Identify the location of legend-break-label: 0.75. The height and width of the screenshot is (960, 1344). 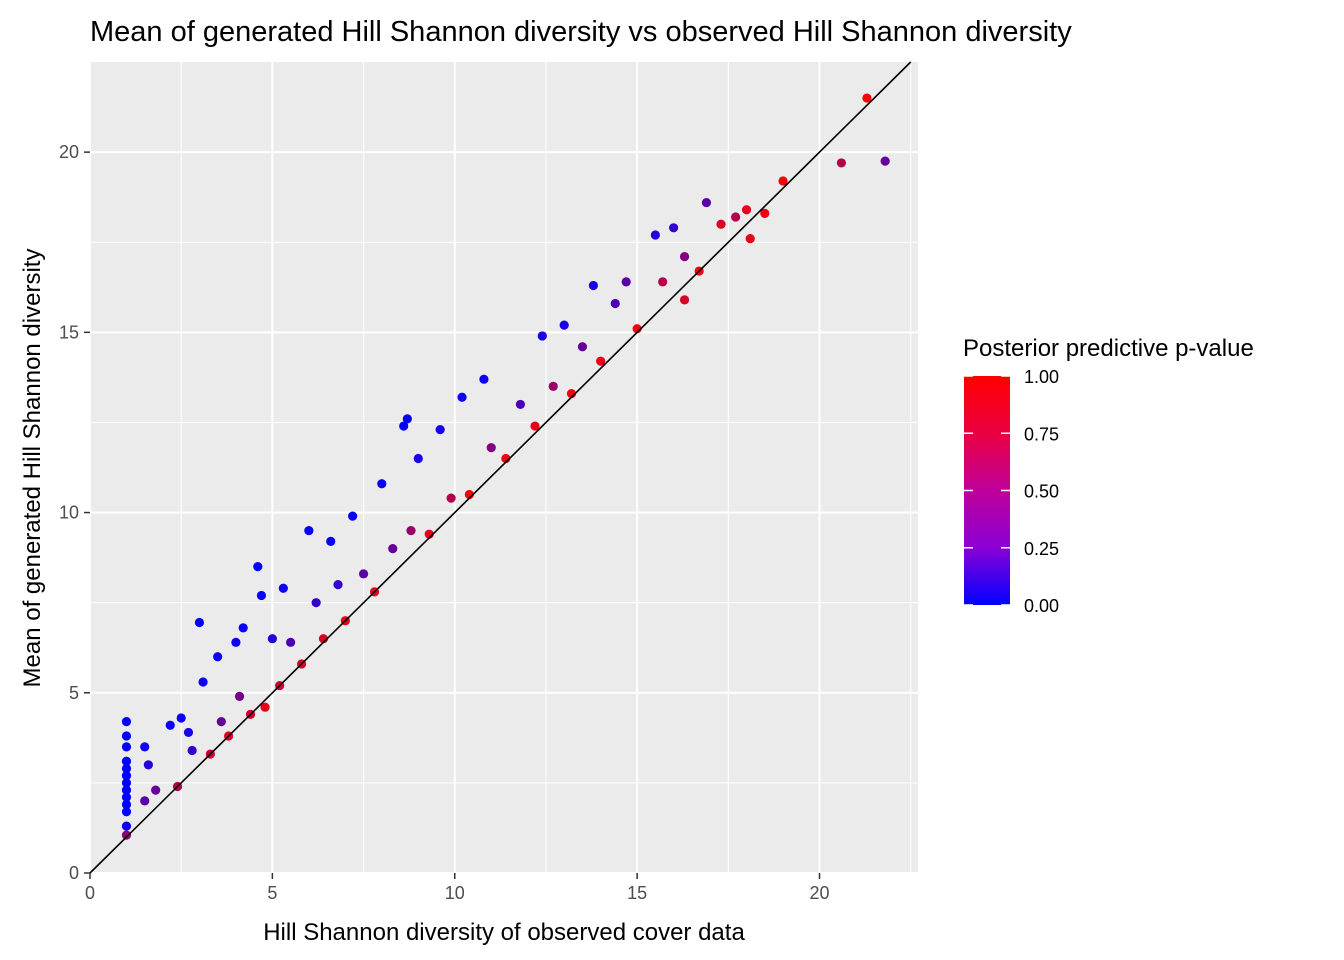
(1041, 434).